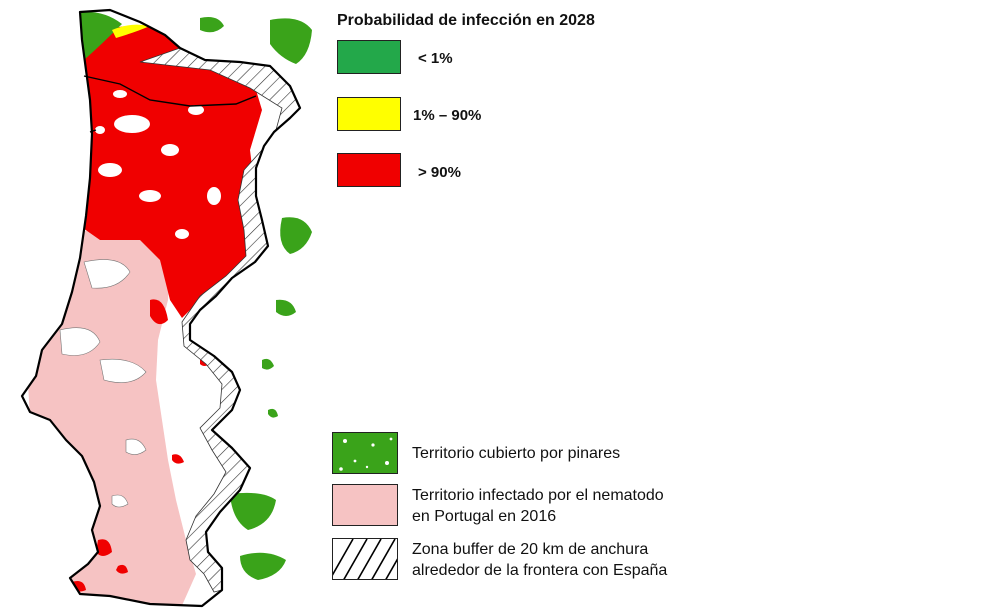  Describe the element at coordinates (103, 383) in the screenshot. I see `pink-gaps` at that location.